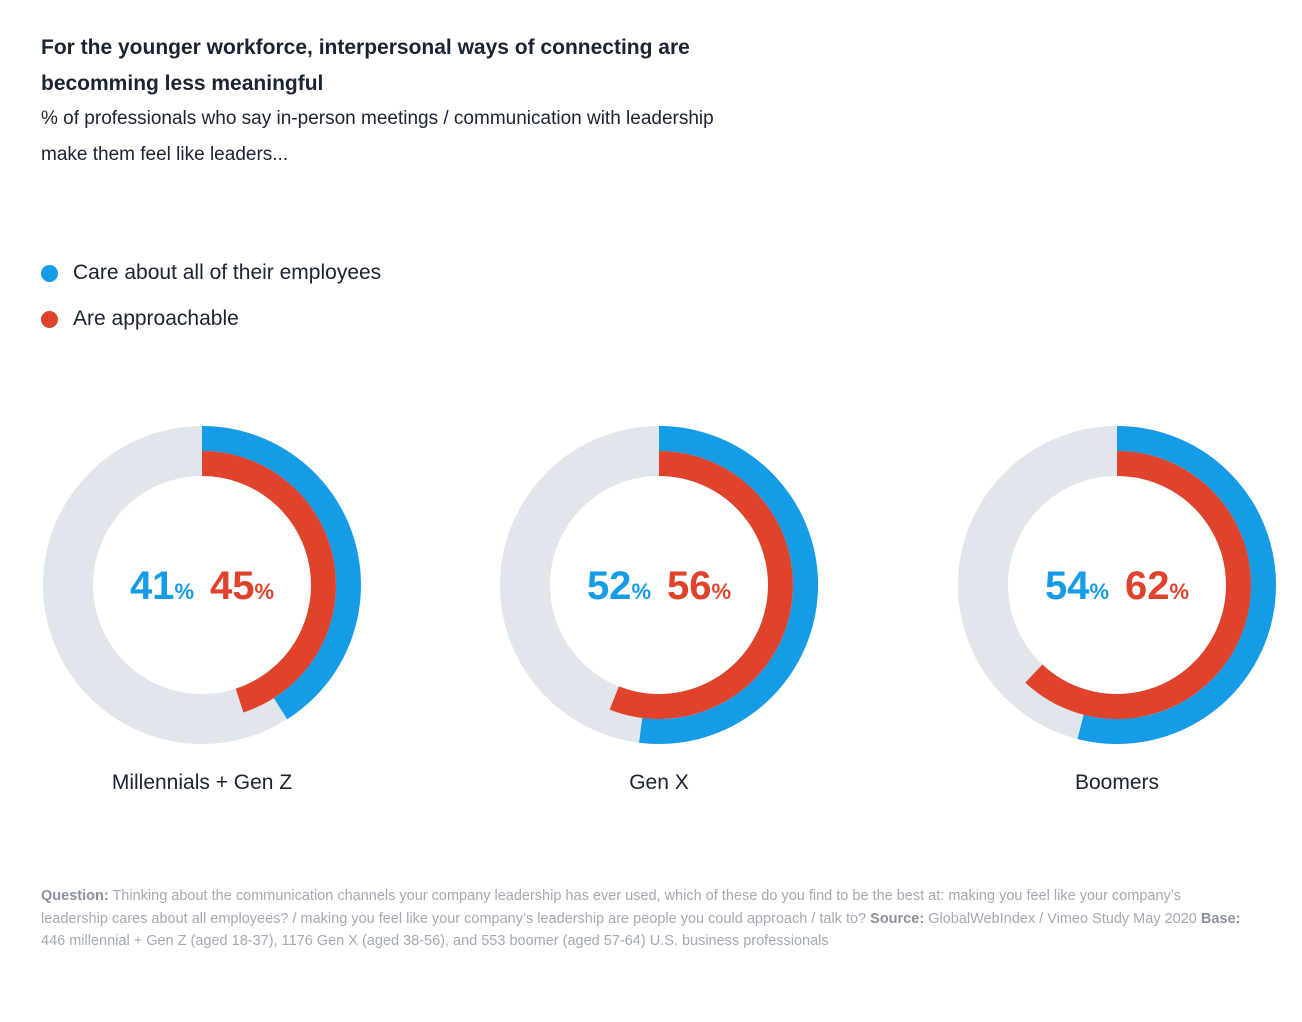 The image size is (1302, 1022). I want to click on donut-arc-approachable-millennials-gen-z, so click(268, 582).